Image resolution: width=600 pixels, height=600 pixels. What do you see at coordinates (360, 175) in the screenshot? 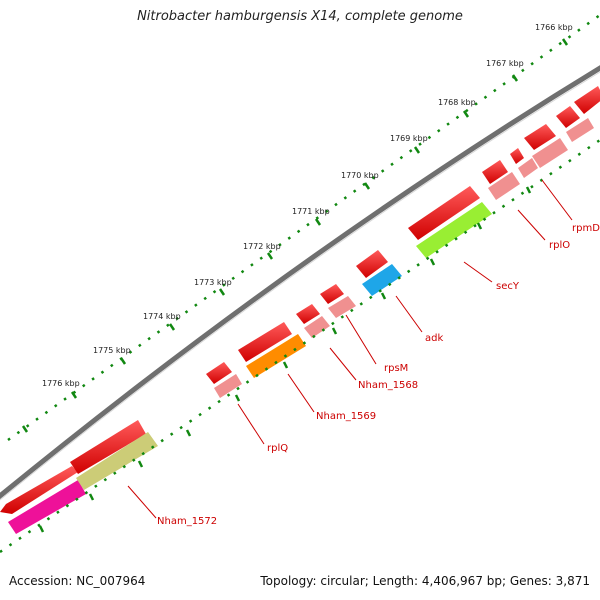
I see `kbp-label: 1770 kbp` at bounding box center [360, 175].